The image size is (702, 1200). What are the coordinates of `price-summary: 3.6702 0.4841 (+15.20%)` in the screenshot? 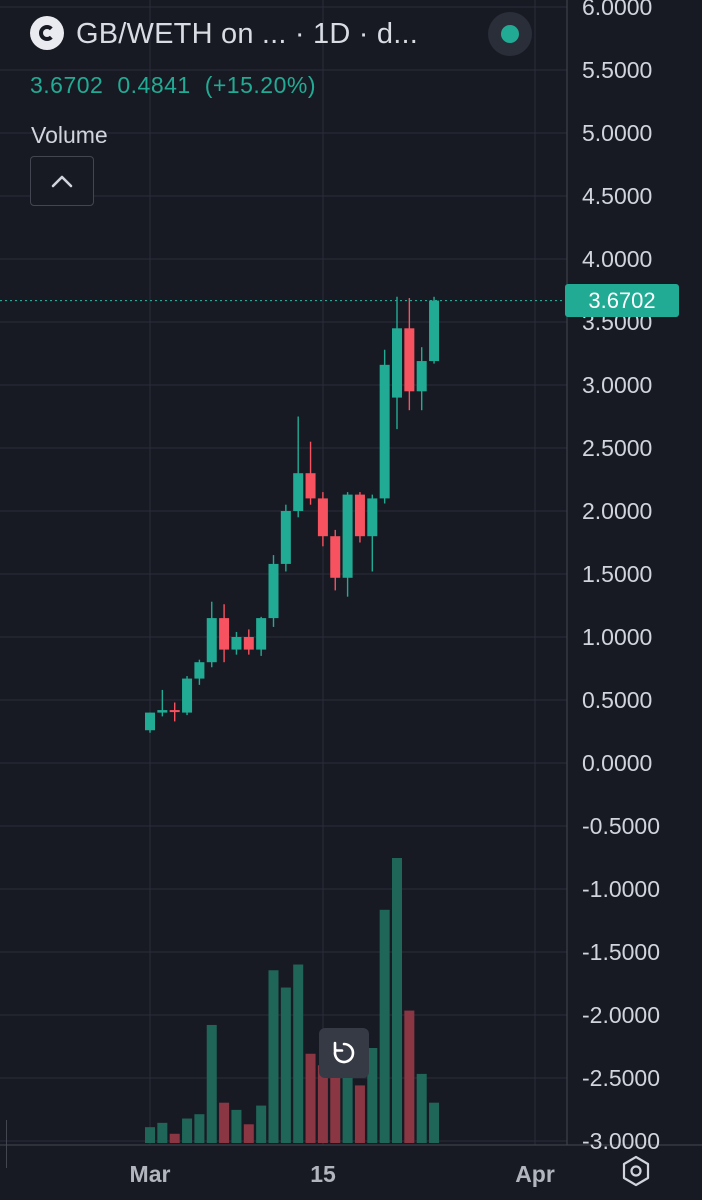 It's located at (180, 85).